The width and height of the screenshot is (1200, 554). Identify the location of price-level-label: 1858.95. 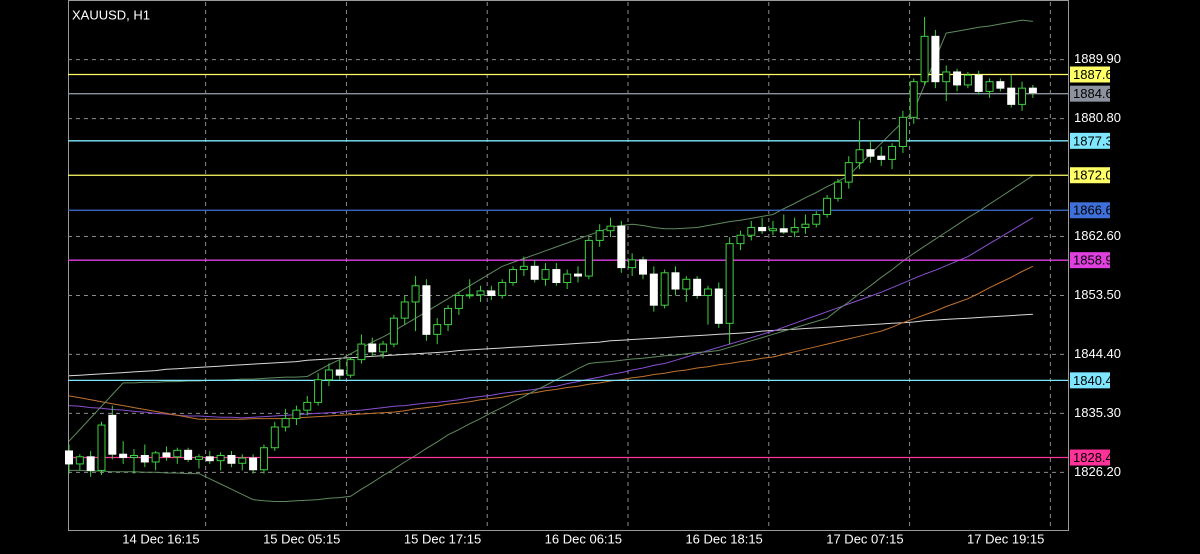
(1096, 260).